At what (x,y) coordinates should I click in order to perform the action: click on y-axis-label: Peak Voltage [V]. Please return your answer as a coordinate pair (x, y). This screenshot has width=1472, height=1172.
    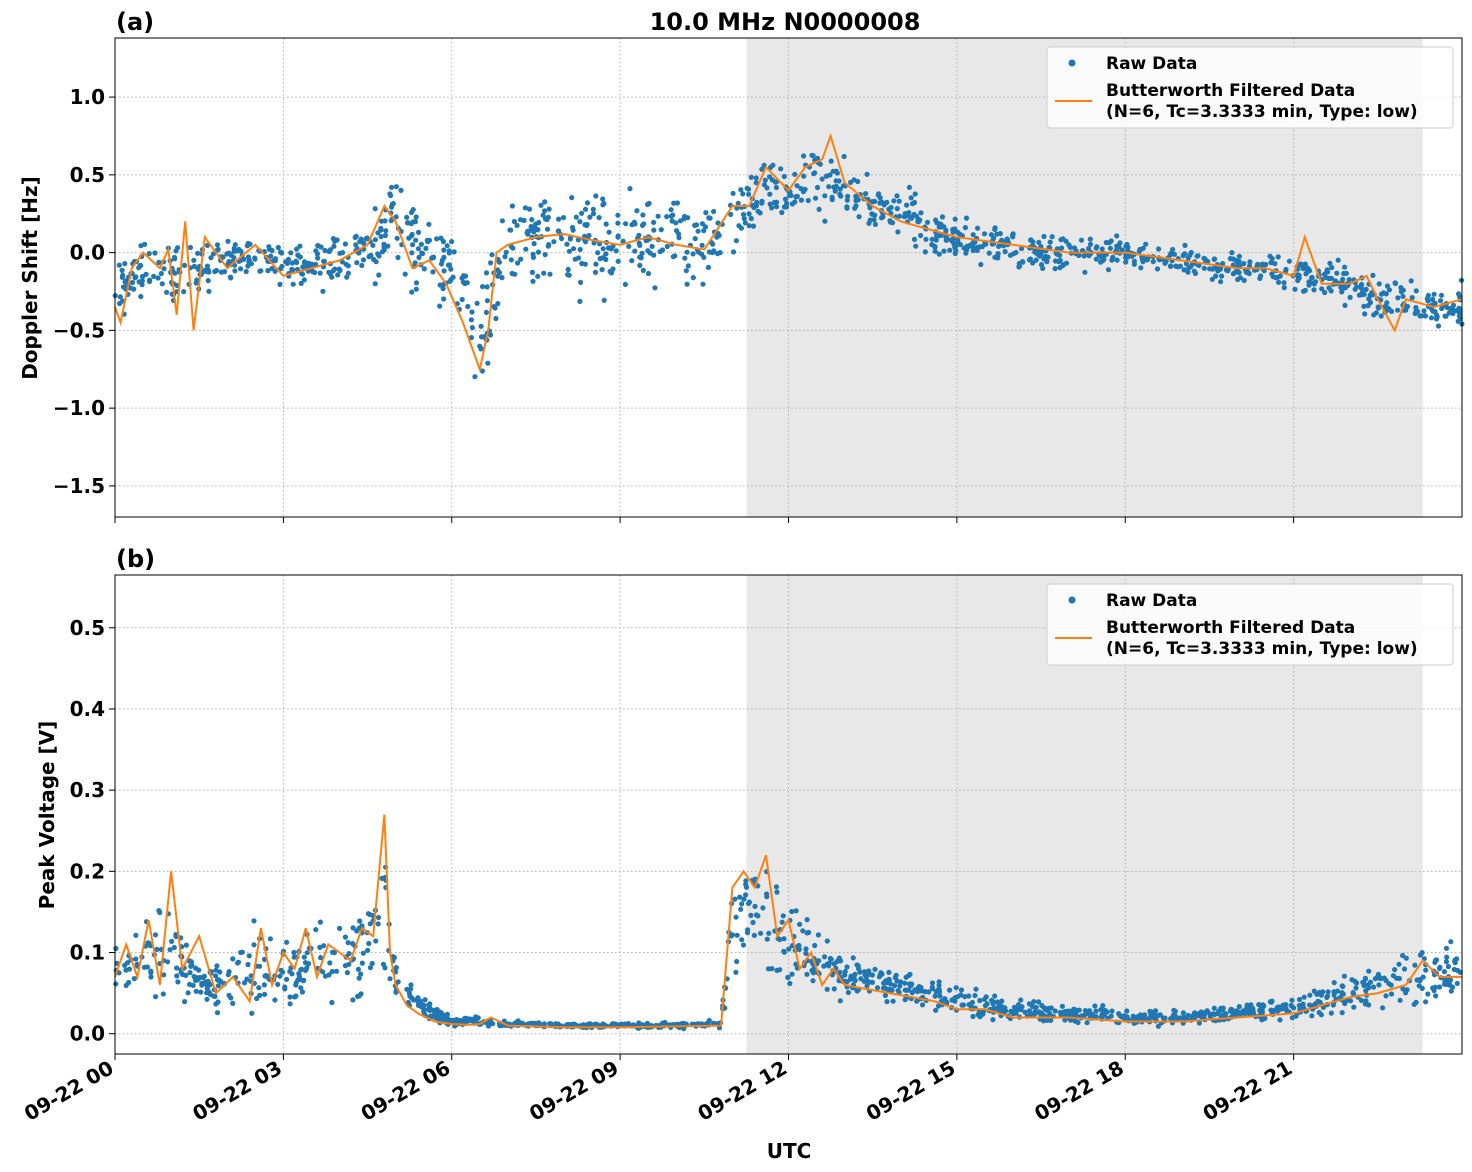
    Looking at the image, I should click on (47, 815).